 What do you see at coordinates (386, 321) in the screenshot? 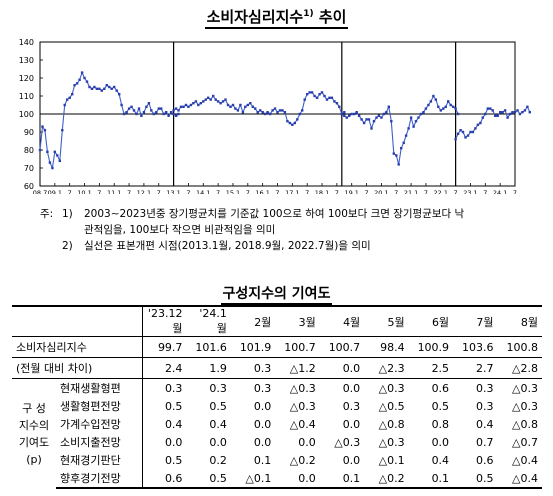
I see `column-header: 5월` at bounding box center [386, 321].